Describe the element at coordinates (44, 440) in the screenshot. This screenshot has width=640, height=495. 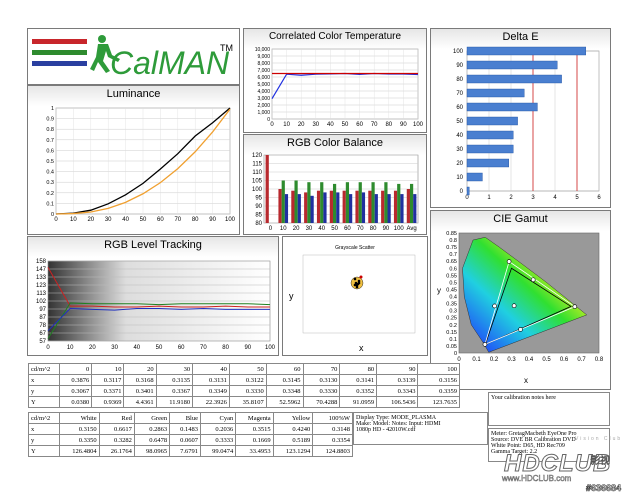
I see `table-cell: y` at that location.